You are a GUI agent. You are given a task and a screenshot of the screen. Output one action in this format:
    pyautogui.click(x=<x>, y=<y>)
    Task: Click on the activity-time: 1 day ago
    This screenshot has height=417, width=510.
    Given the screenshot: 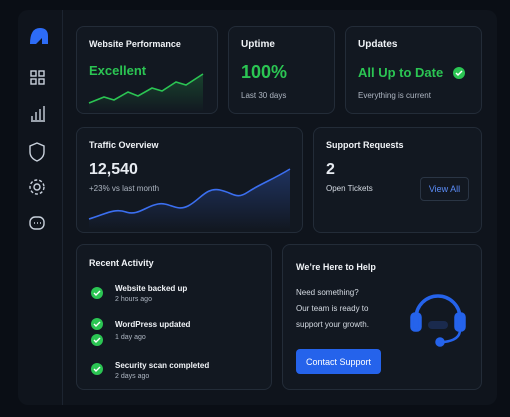 What is the action you would take?
    pyautogui.click(x=130, y=337)
    